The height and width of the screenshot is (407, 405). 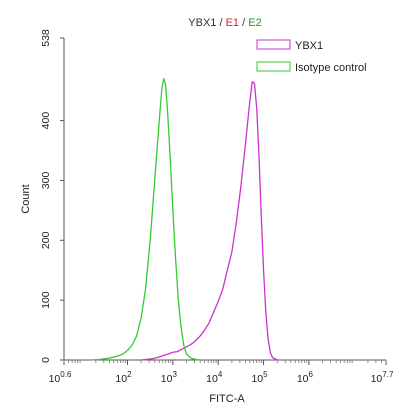 I want to click on x-axis-ticks: 100.6 10² 10³ 10⁴ 10⁵ 10⁶ 107.7, so click(x=221, y=372).